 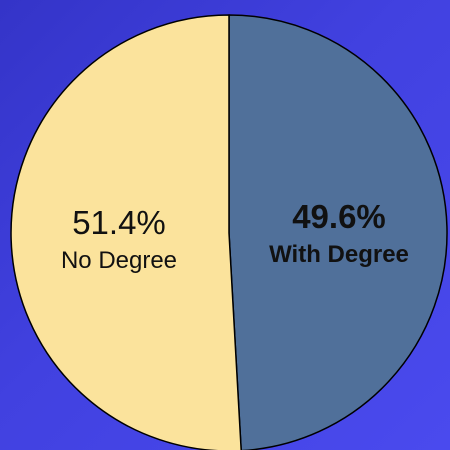 What do you see at coordinates (339, 216) in the screenshot?
I see `percent-label: 49.6%` at bounding box center [339, 216].